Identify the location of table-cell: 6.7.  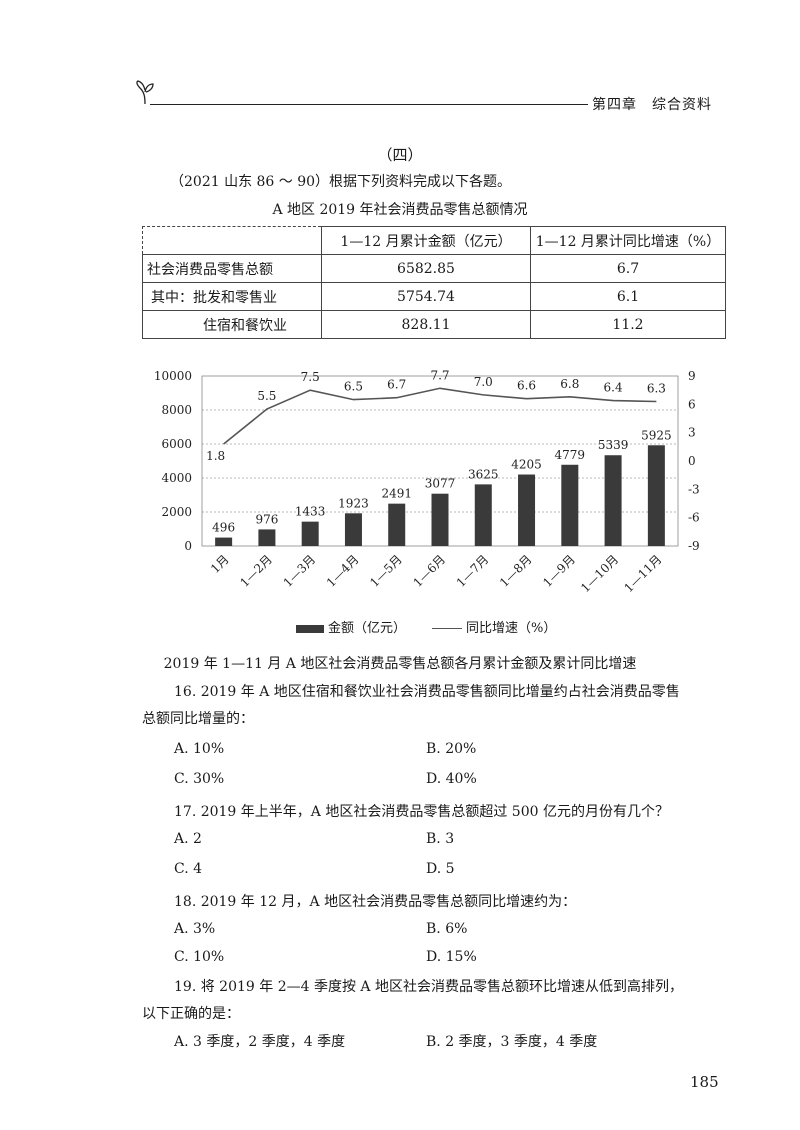
(628, 268).